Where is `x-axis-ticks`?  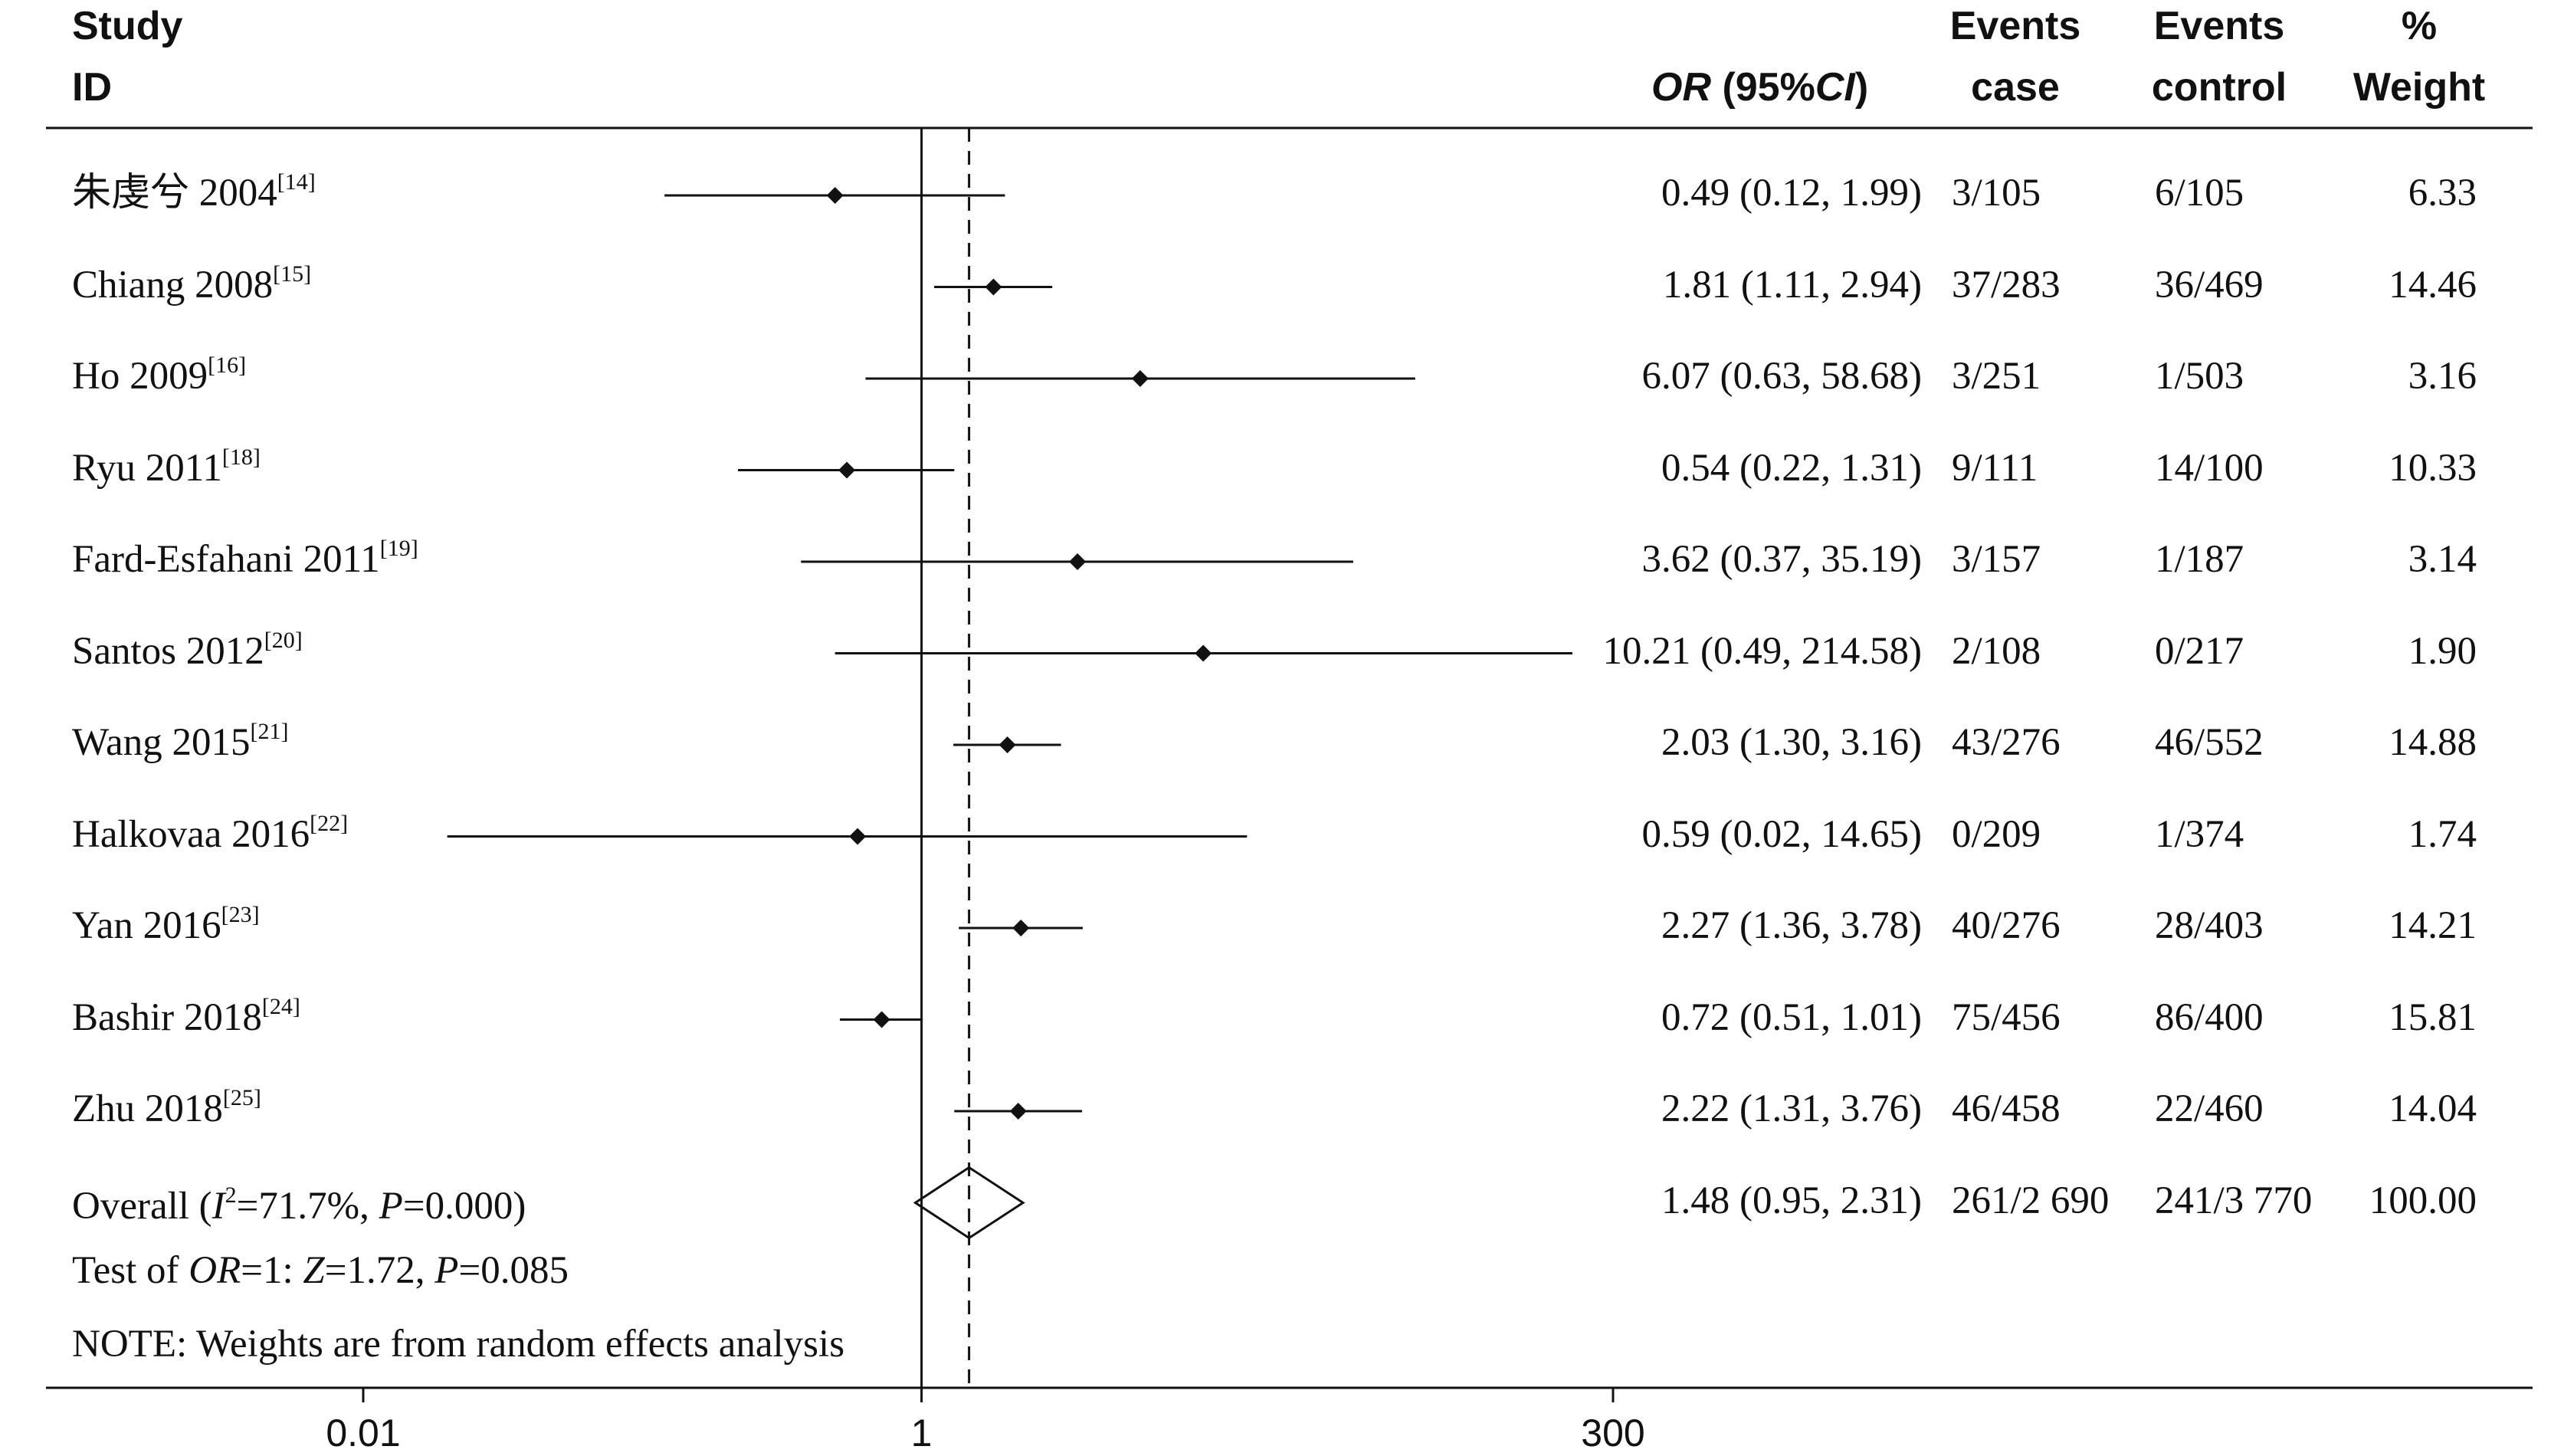 x-axis-ticks is located at coordinates (988, 1395).